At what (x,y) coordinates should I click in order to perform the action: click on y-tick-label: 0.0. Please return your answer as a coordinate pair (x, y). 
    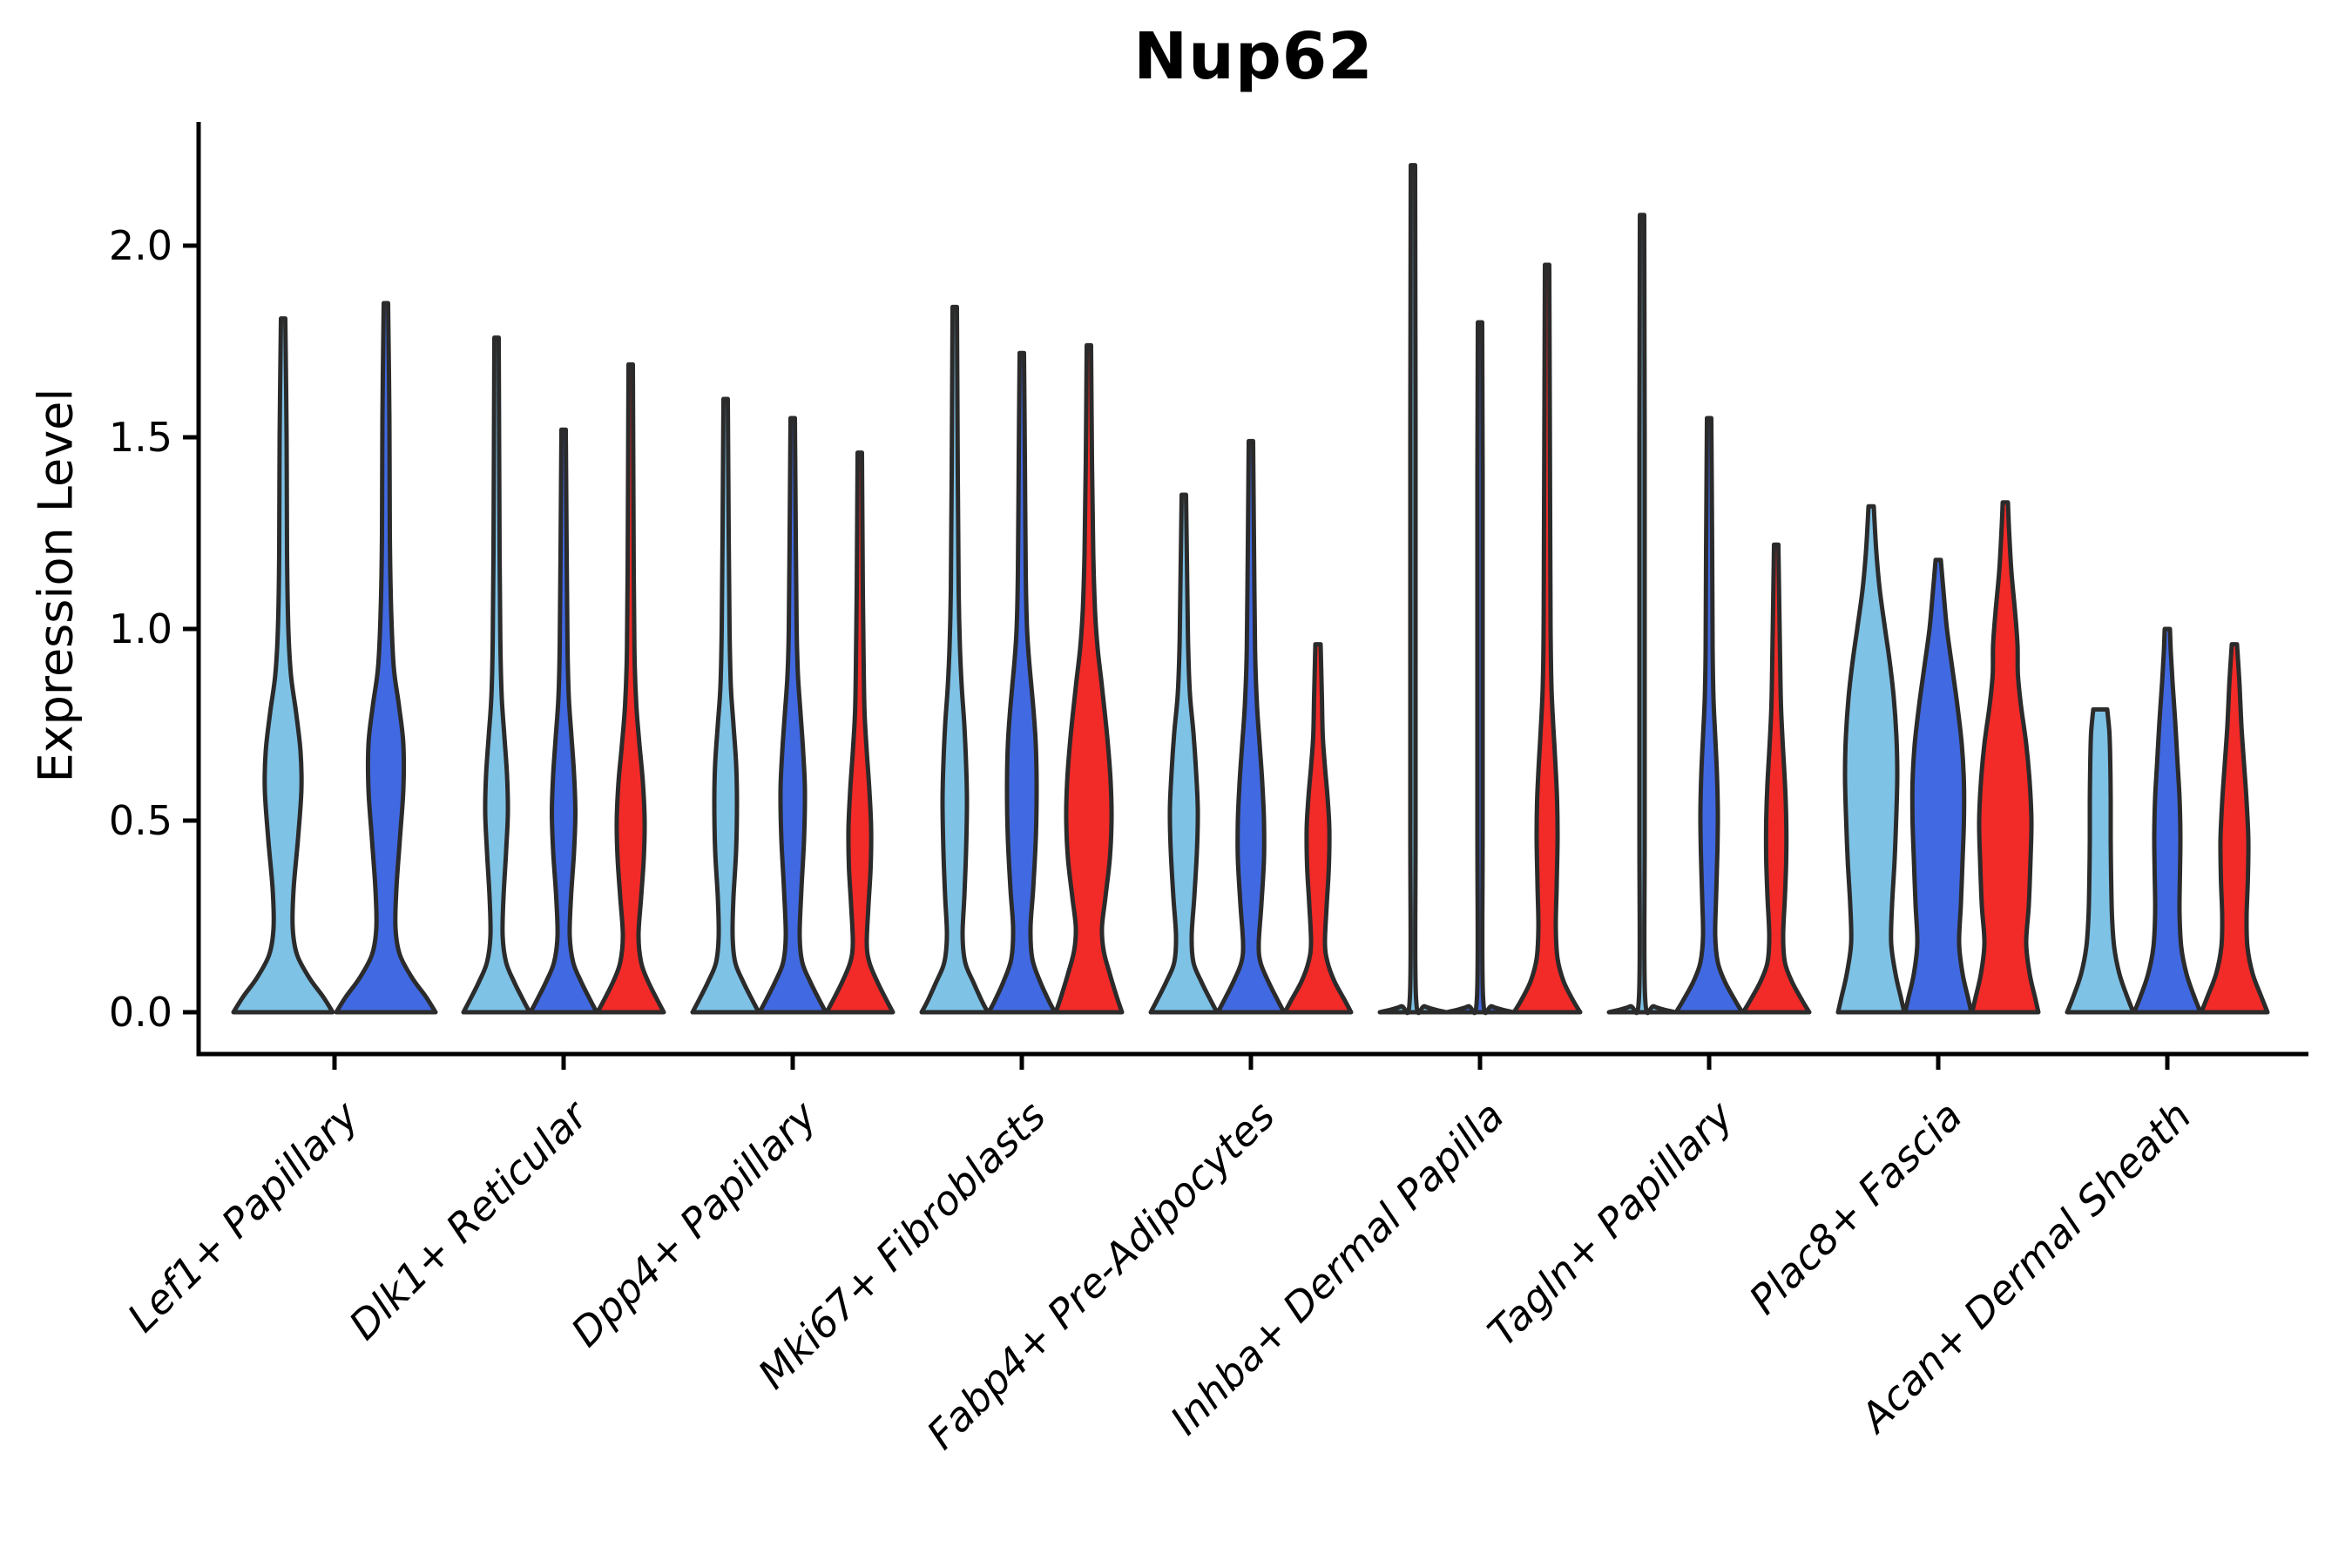
    Looking at the image, I should click on (140, 1013).